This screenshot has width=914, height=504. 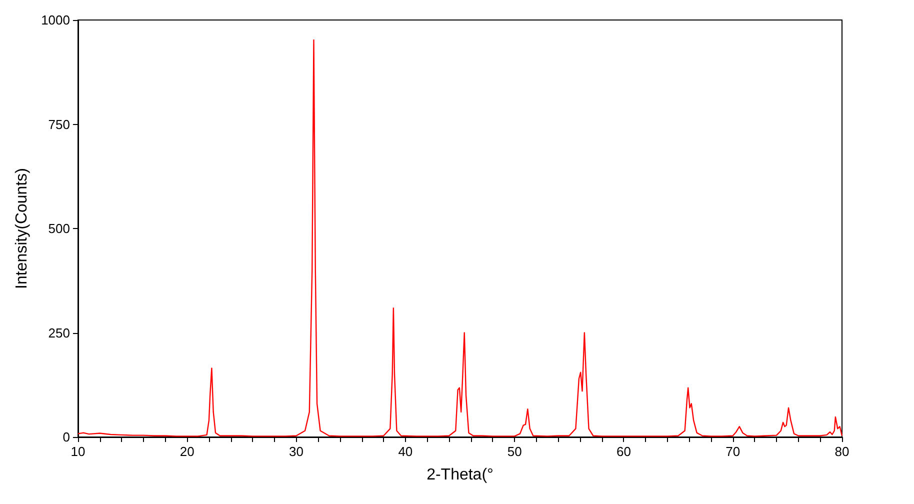 I want to click on y-tick-label: 250, so click(x=59, y=332).